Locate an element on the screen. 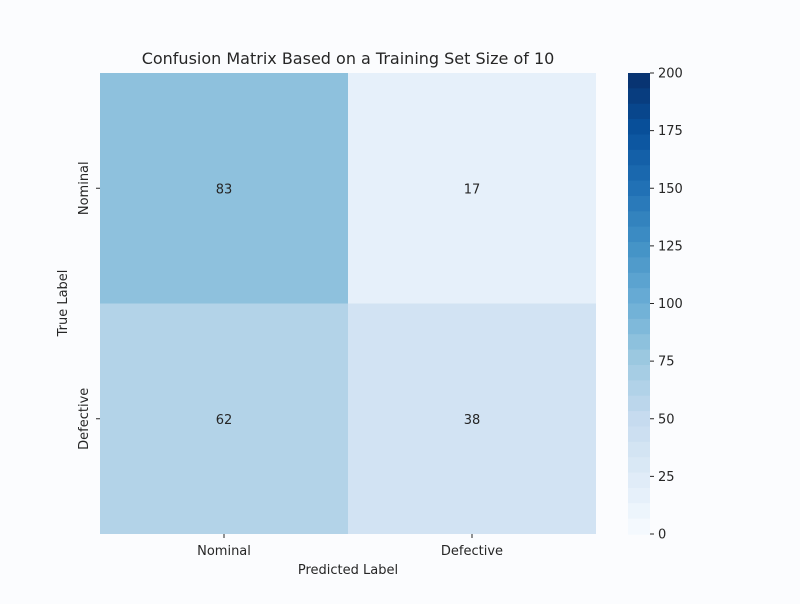 The image size is (800, 604). x-tick-label: Nominal is located at coordinates (224, 551).